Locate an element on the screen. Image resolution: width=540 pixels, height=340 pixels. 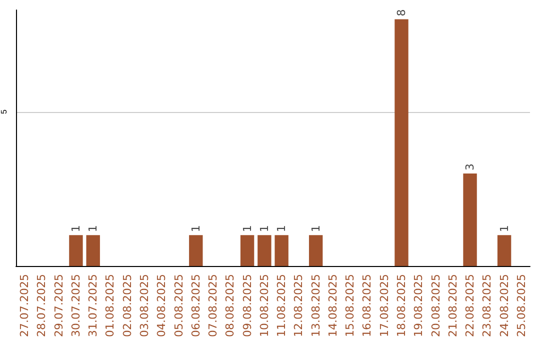
x-tick-label: 05.08.2025 is located at coordinates (179, 306).